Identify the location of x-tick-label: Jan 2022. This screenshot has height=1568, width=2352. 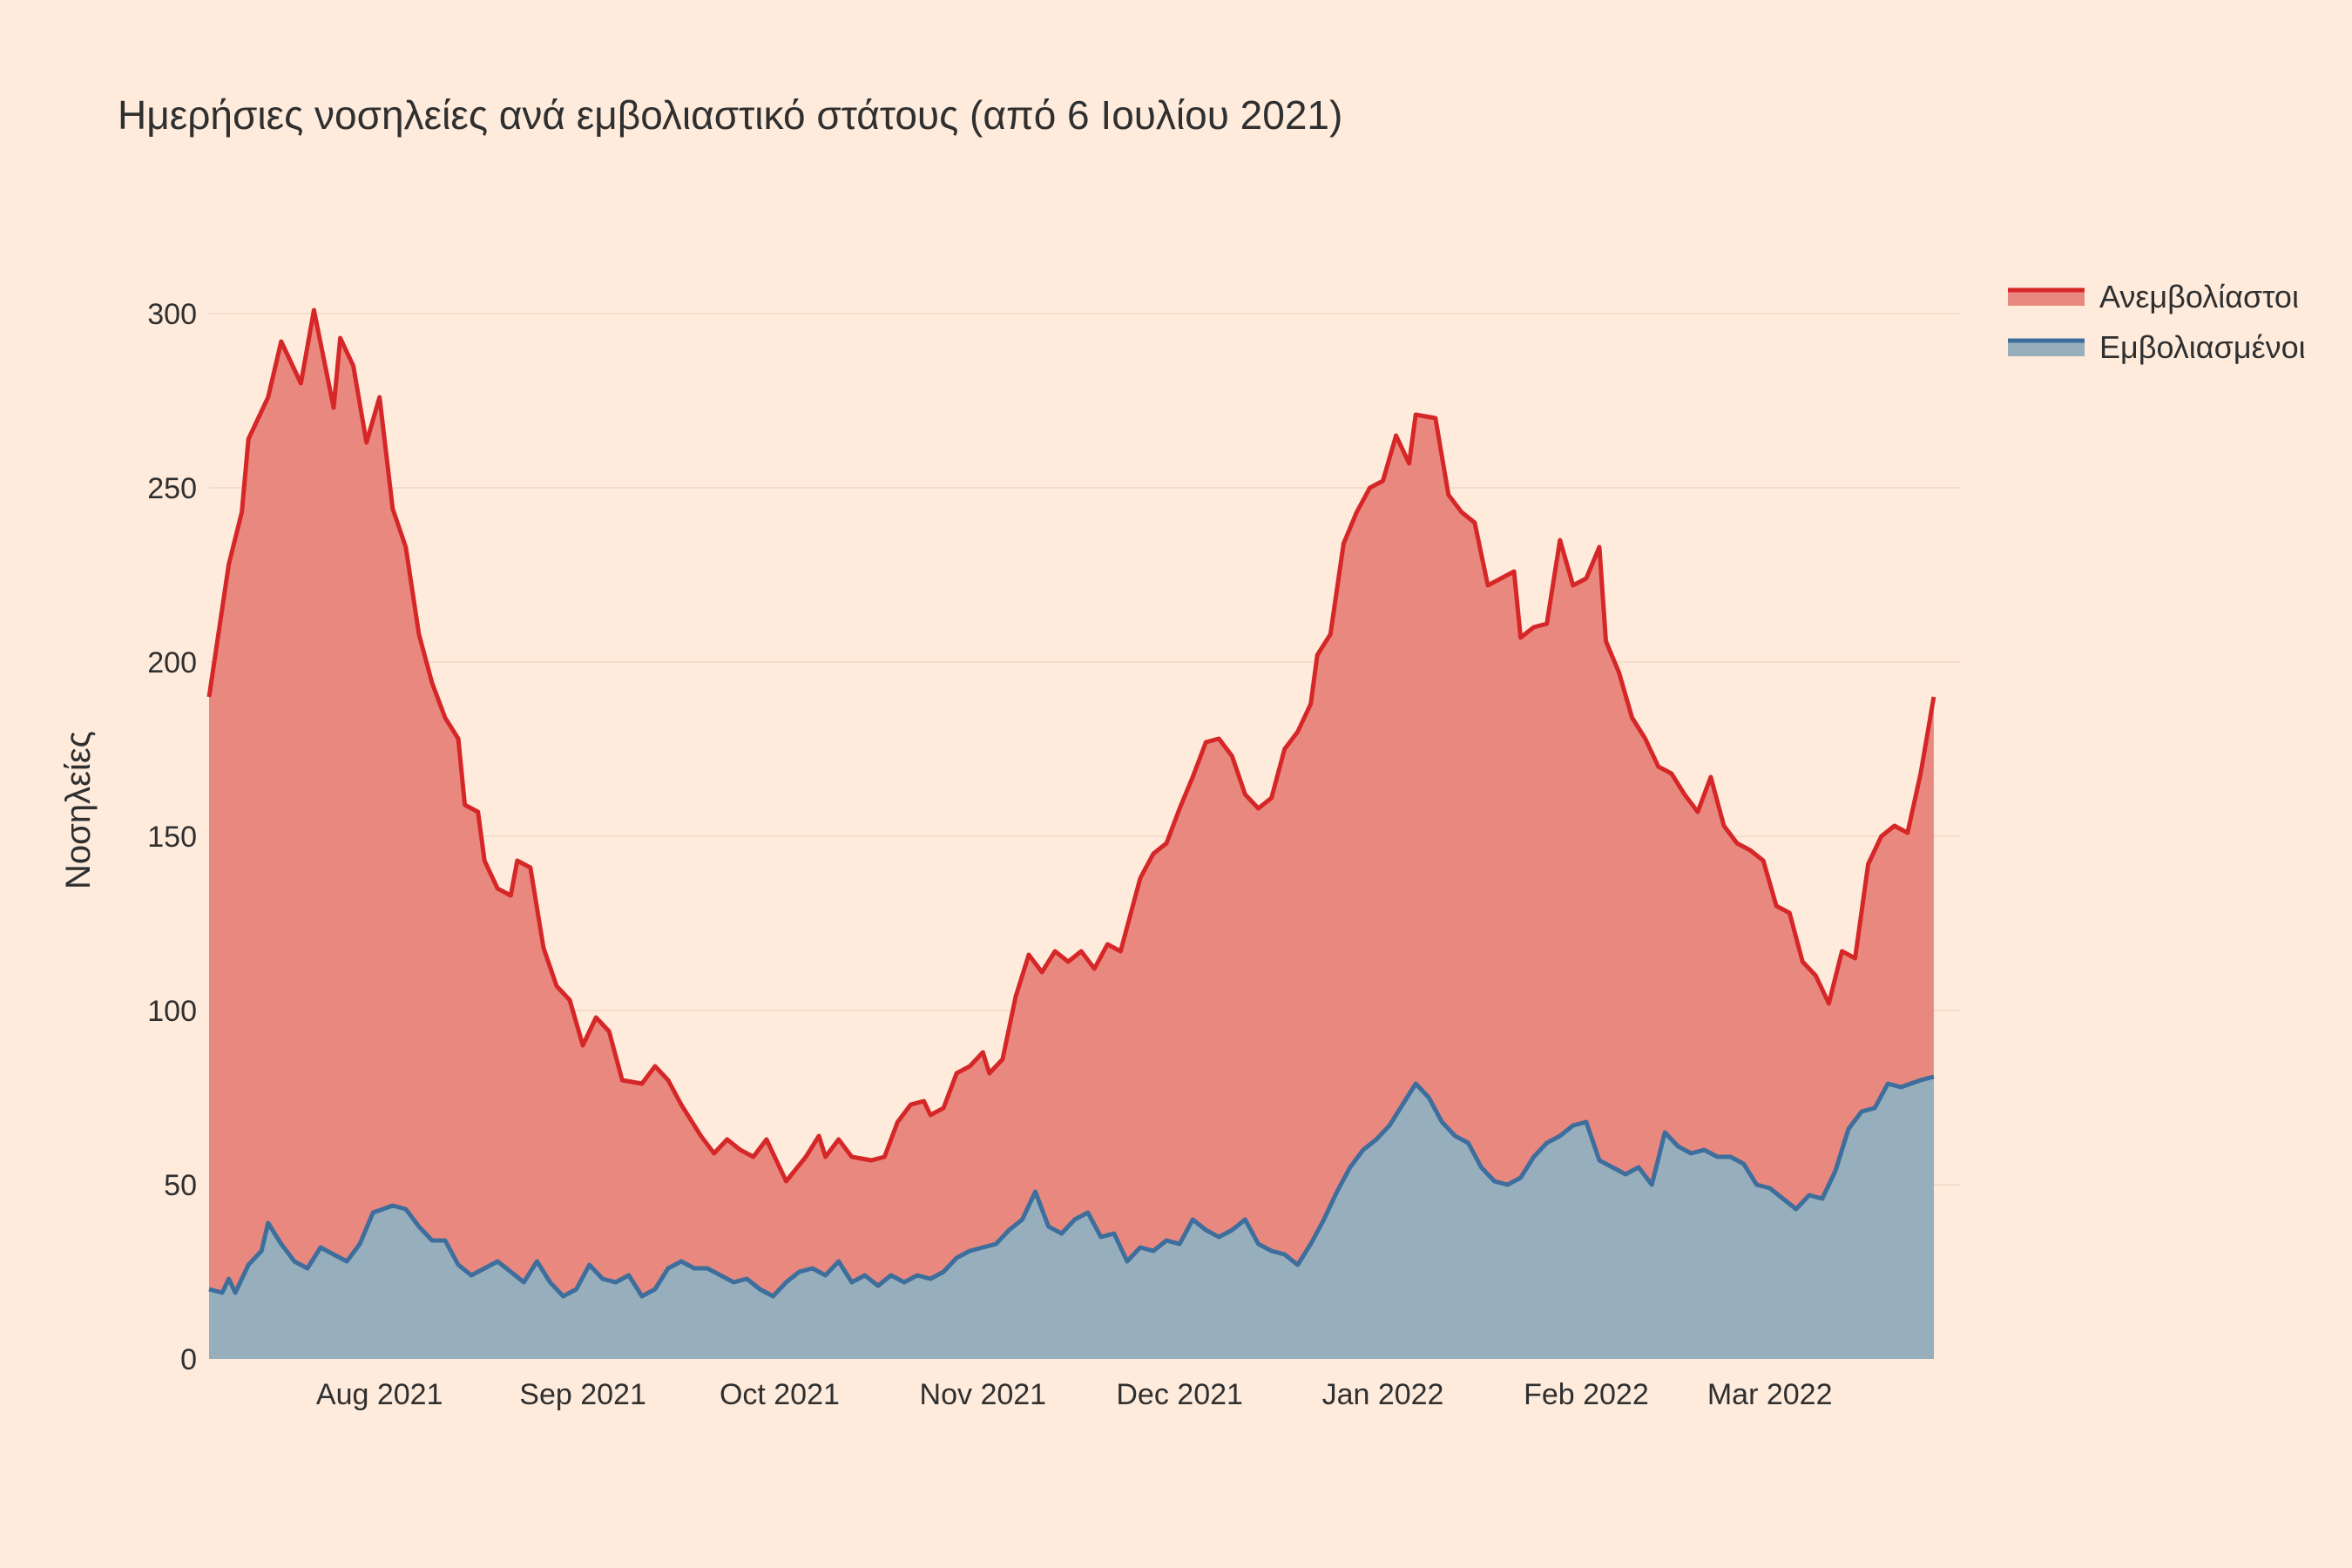
(1383, 1394).